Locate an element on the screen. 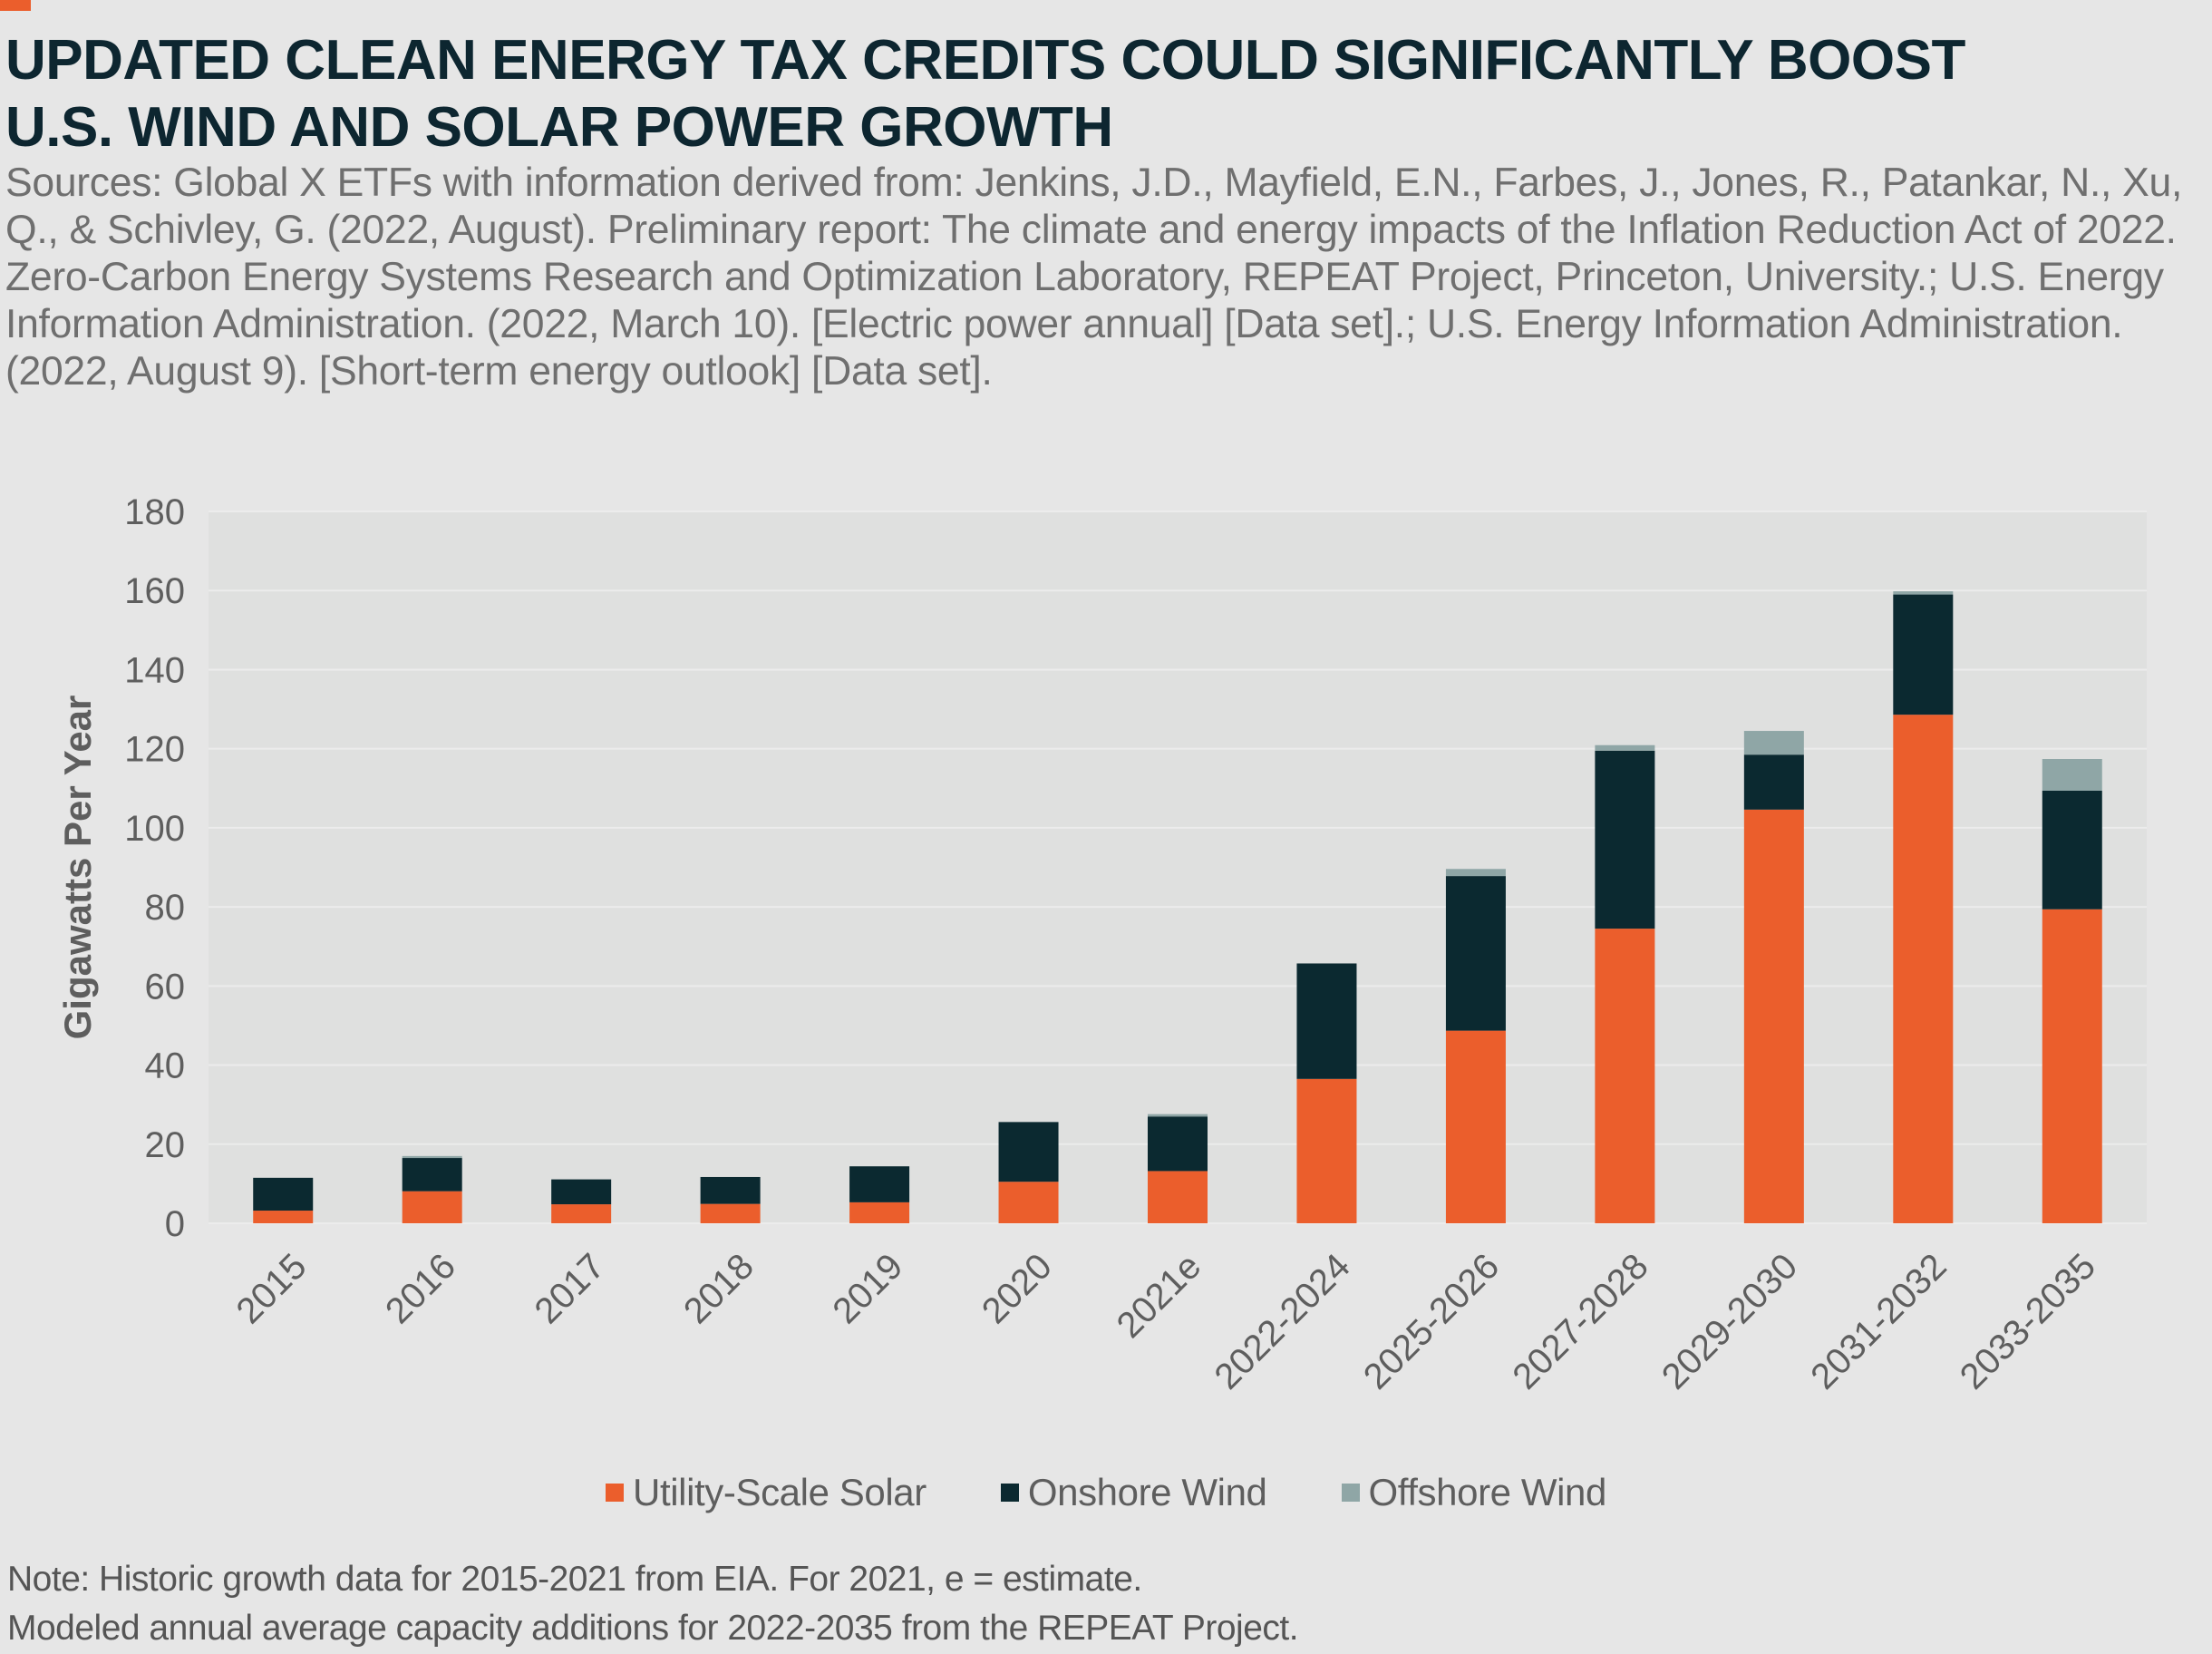 The height and width of the screenshot is (1654, 2212). bar-onshore-wind-2025-2026 is located at coordinates (1475, 954).